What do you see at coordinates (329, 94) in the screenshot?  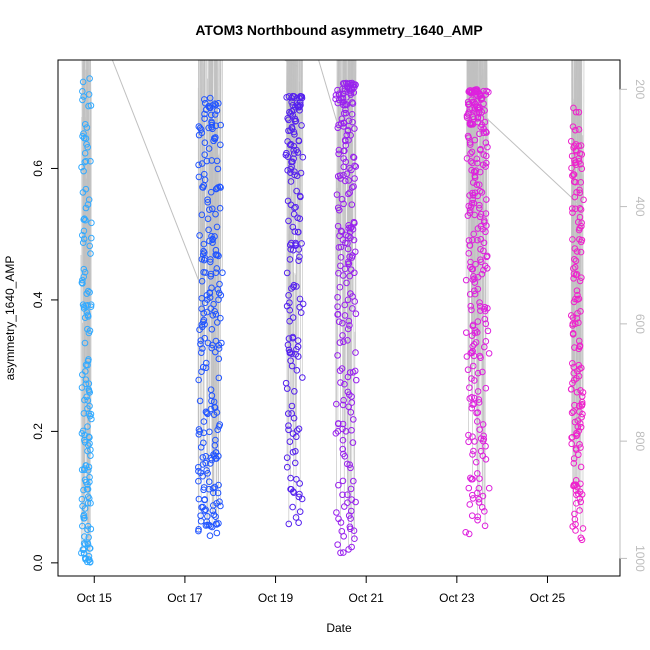 I see `trend-segment` at bounding box center [329, 94].